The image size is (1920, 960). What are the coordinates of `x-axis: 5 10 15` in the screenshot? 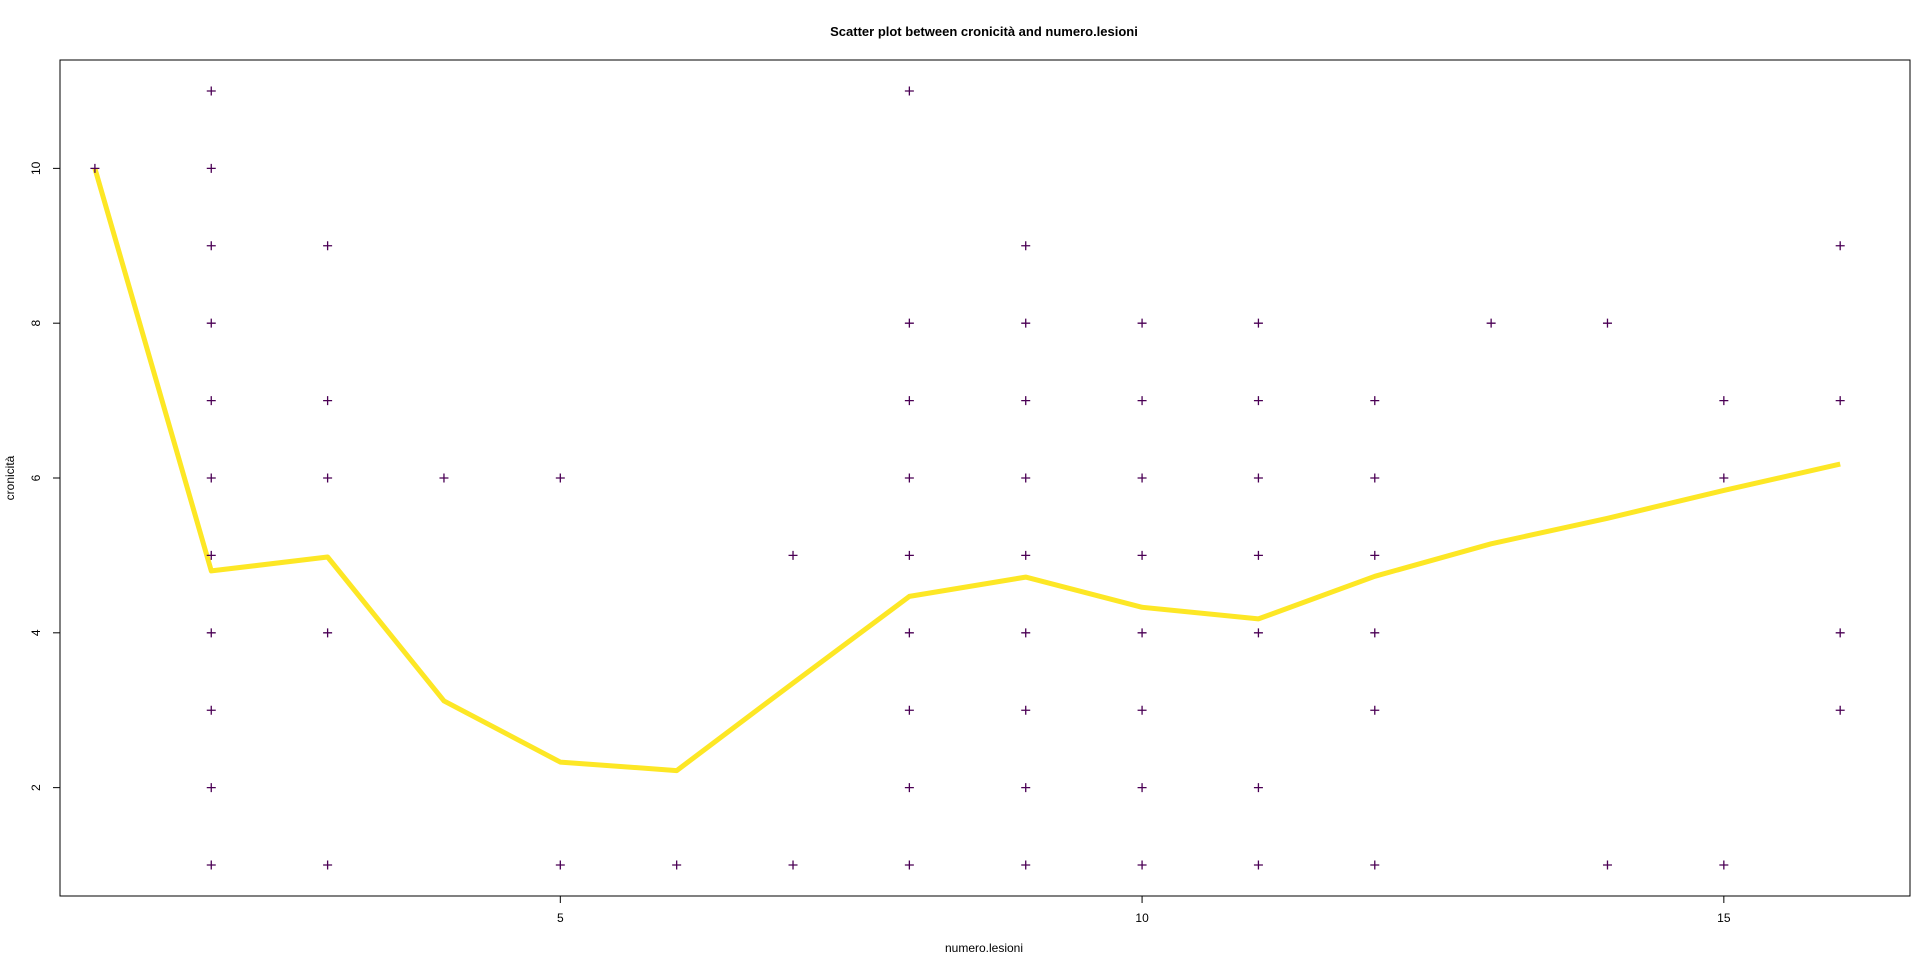 It's located at (1144, 910).